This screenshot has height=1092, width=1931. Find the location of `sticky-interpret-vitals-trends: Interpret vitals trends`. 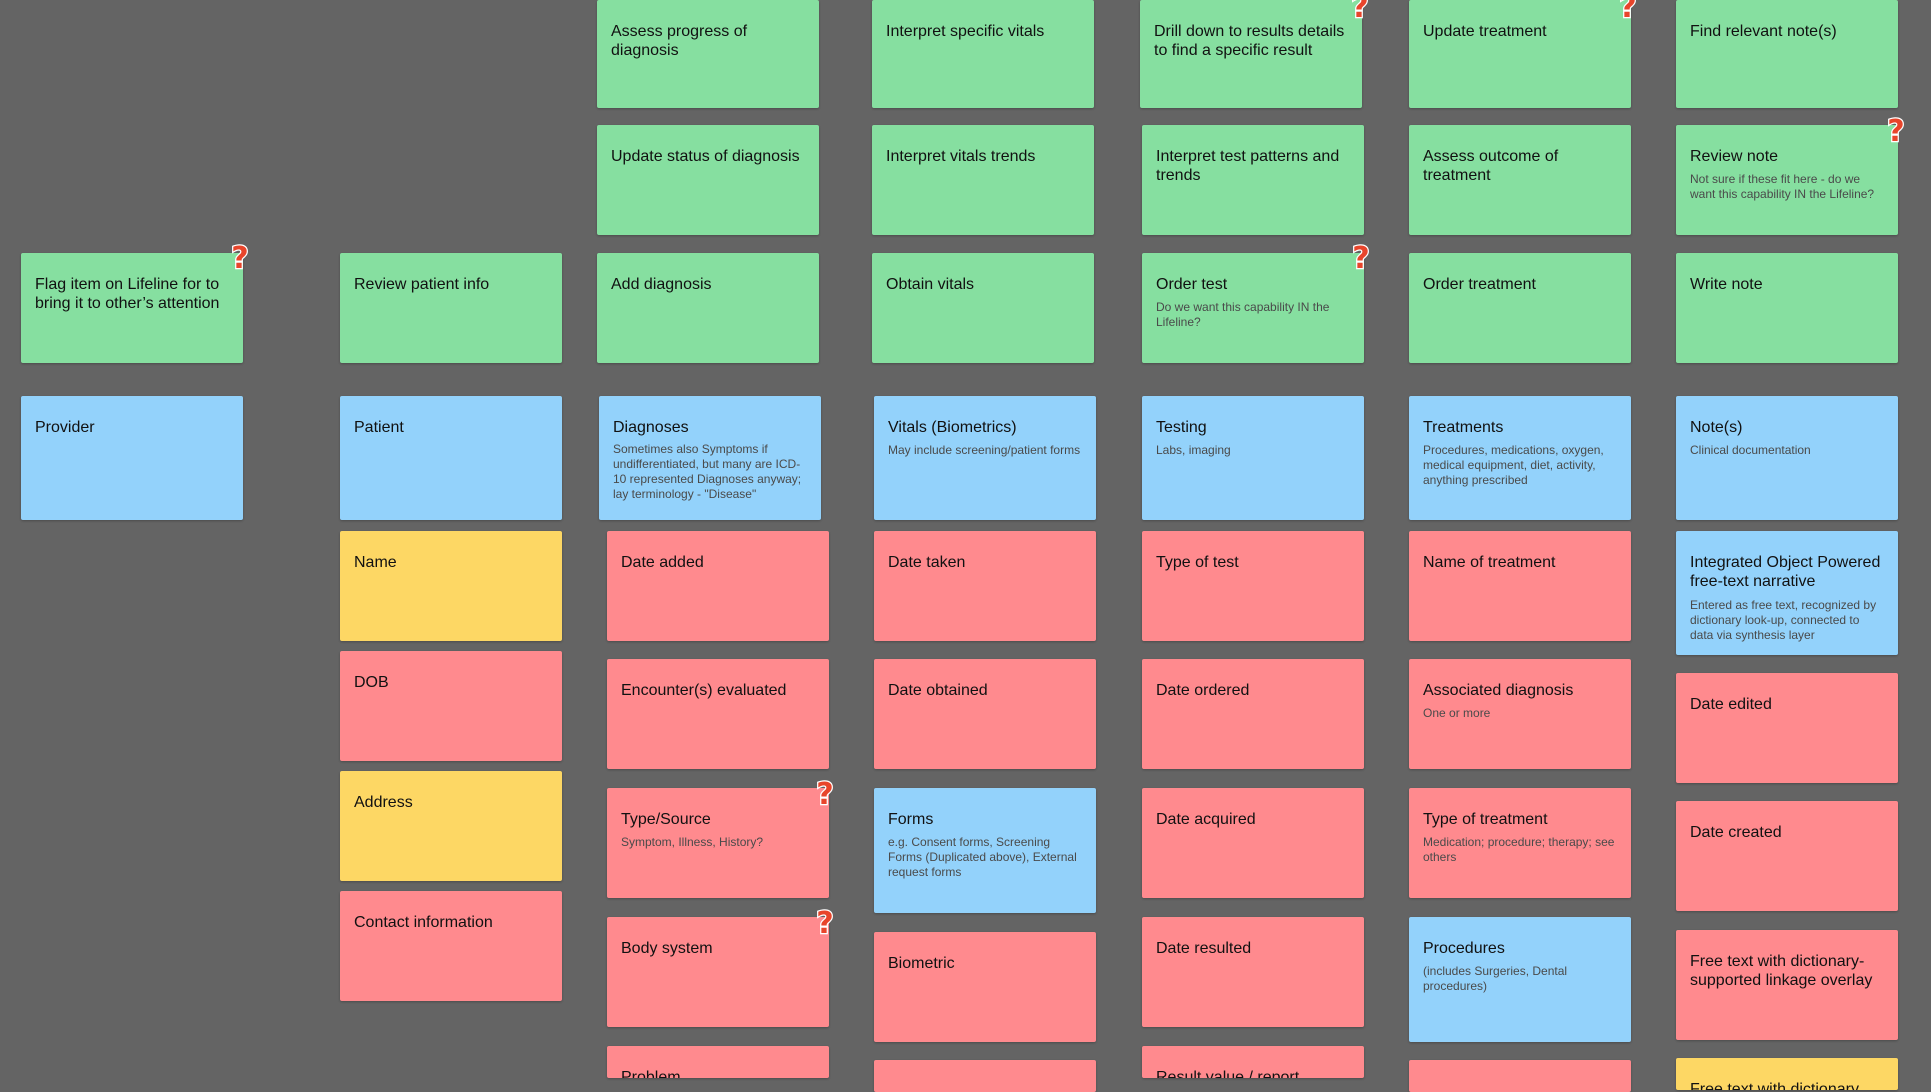

sticky-interpret-vitals-trends: Interpret vitals trends is located at coordinates (983, 180).